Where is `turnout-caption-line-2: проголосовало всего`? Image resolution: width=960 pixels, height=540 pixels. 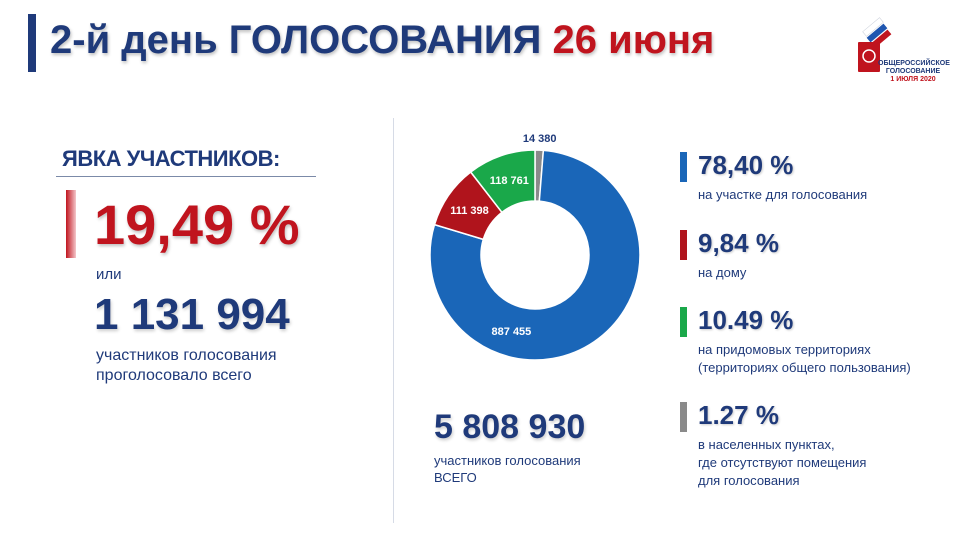
turnout-caption-line-2: проголосовало всего is located at coordinates (174, 375).